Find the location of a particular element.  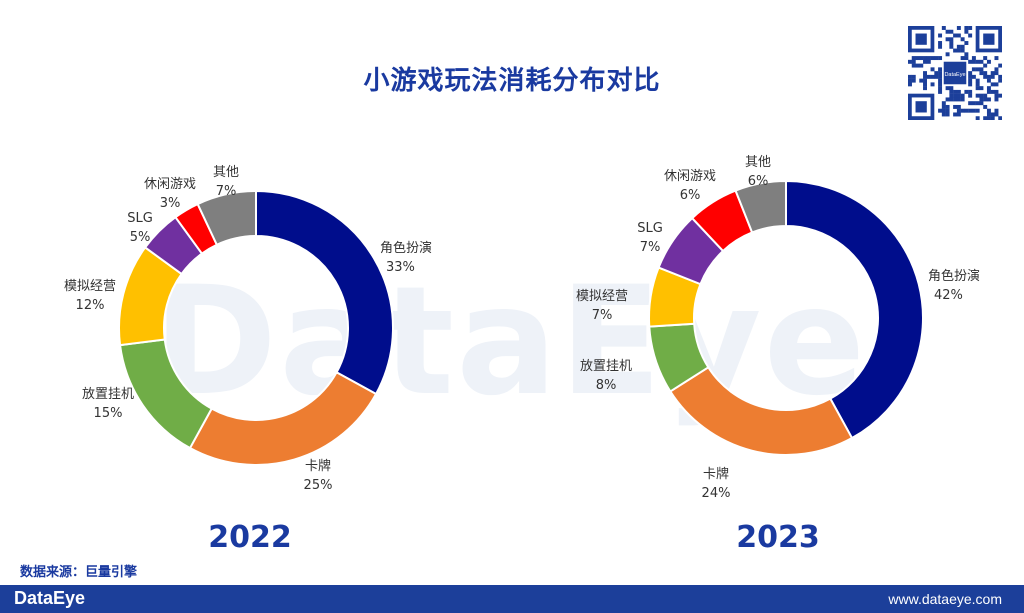

slice-percent-label: 33% is located at coordinates (400, 267).